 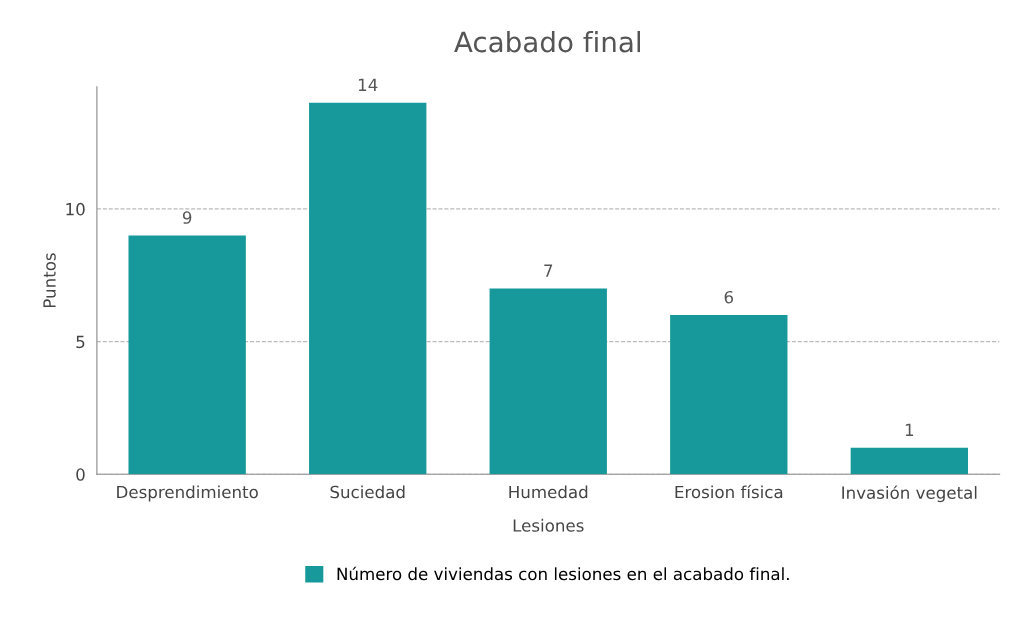 I want to click on y-tick-label: 10, so click(x=75, y=209).